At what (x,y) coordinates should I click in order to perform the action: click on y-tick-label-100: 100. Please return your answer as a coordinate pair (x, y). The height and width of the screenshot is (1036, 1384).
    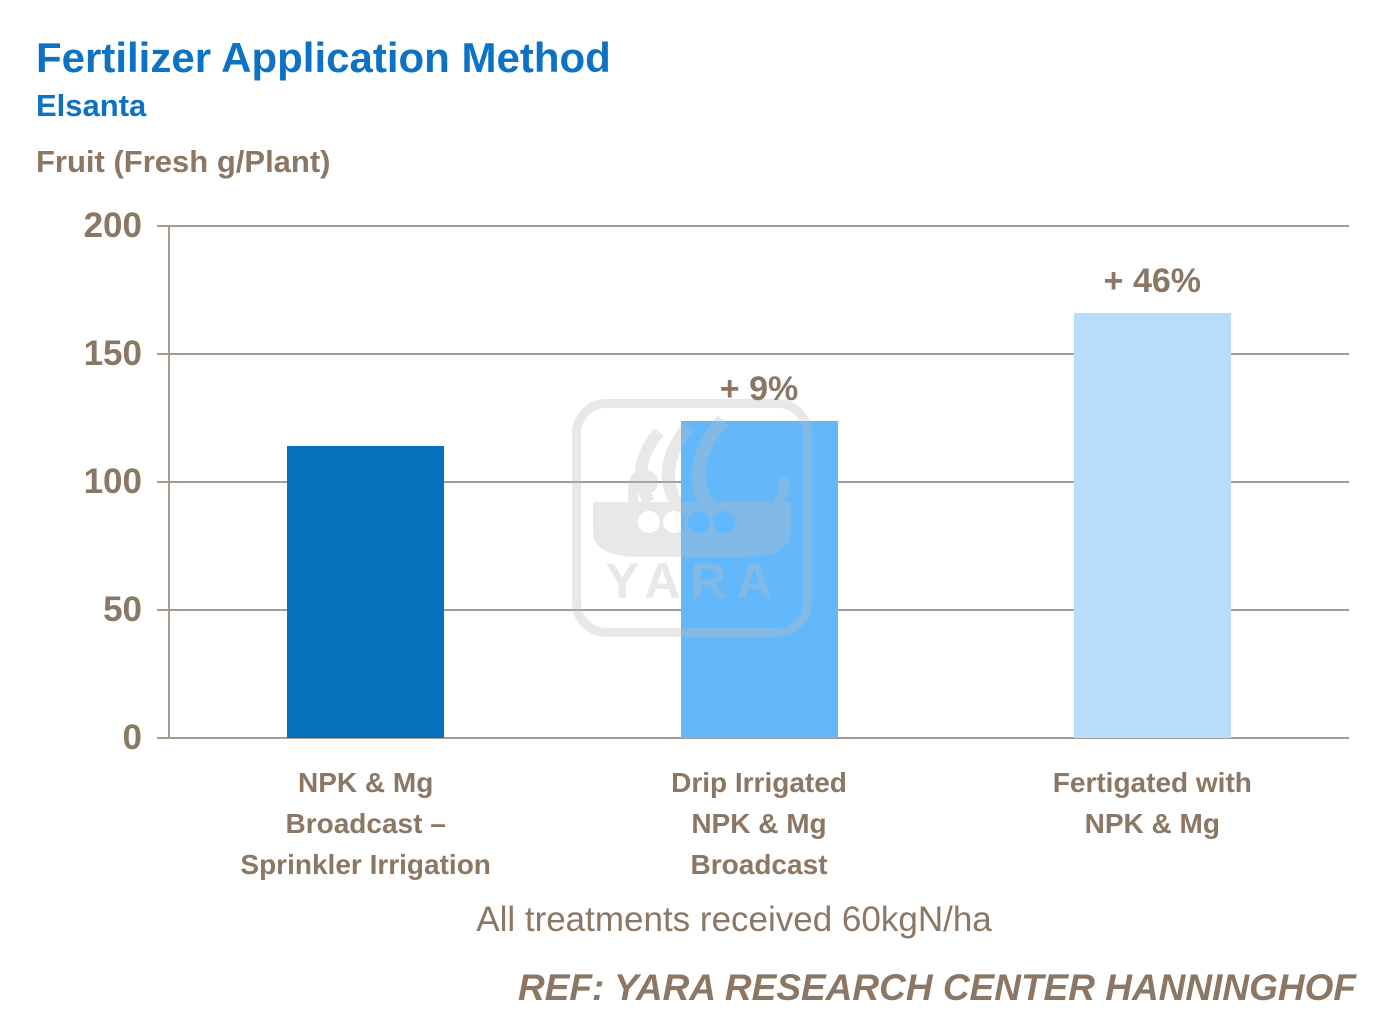
    Looking at the image, I should click on (112, 481).